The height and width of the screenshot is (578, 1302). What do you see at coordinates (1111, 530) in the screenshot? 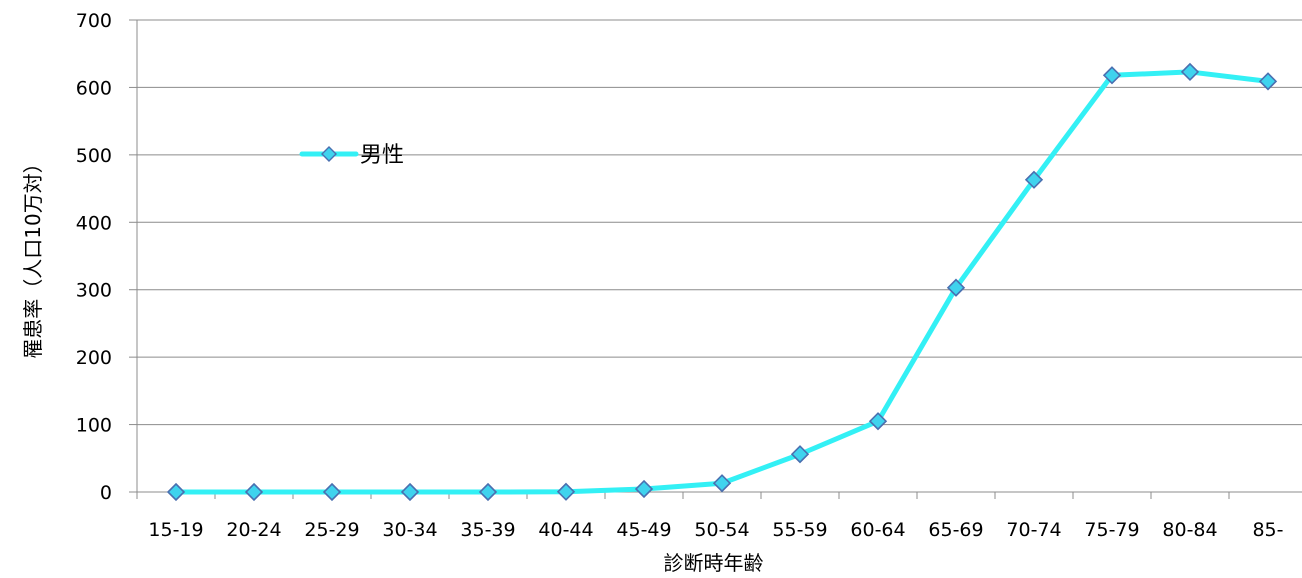
I see `x-tick-label: 75-79` at bounding box center [1111, 530].